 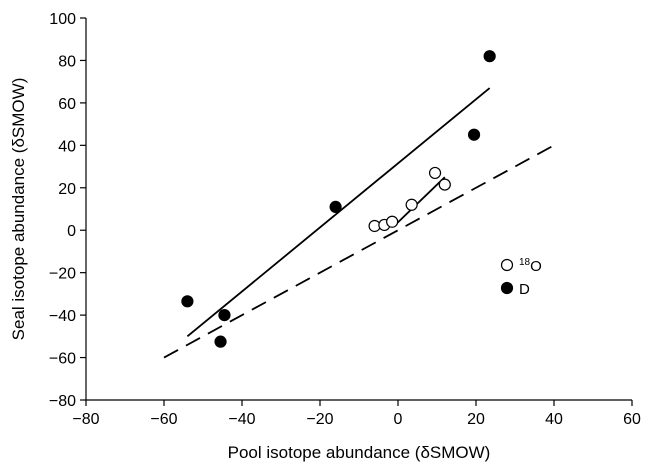 I want to click on y-tick-label: −40, so click(x=62, y=316).